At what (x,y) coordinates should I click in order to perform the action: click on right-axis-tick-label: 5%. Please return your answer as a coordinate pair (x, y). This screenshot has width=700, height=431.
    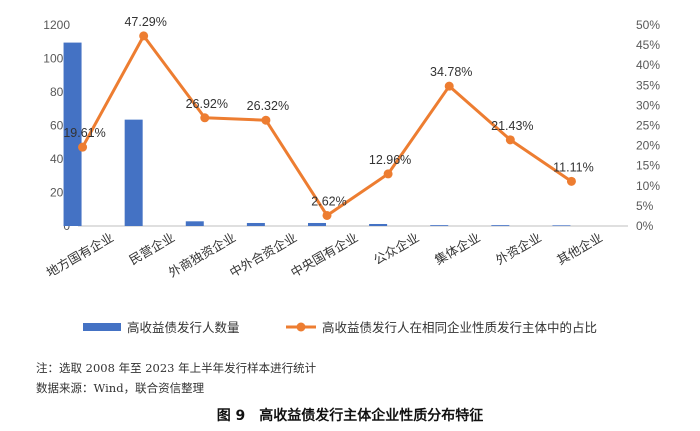
    Looking at the image, I should click on (645, 206).